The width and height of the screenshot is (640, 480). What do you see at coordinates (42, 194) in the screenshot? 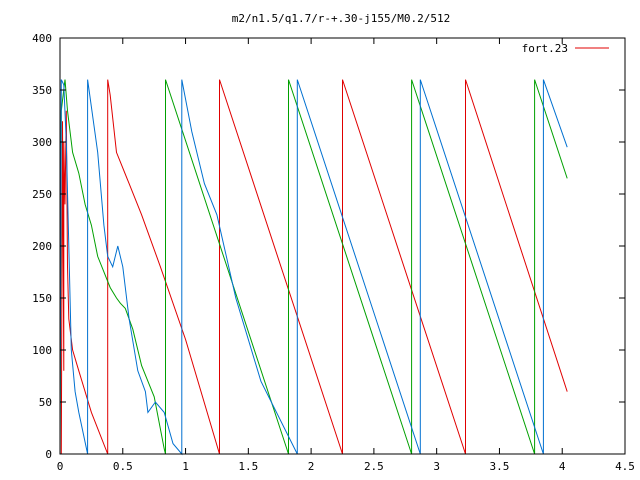
I see `y-tick-label: 250` at bounding box center [42, 194].